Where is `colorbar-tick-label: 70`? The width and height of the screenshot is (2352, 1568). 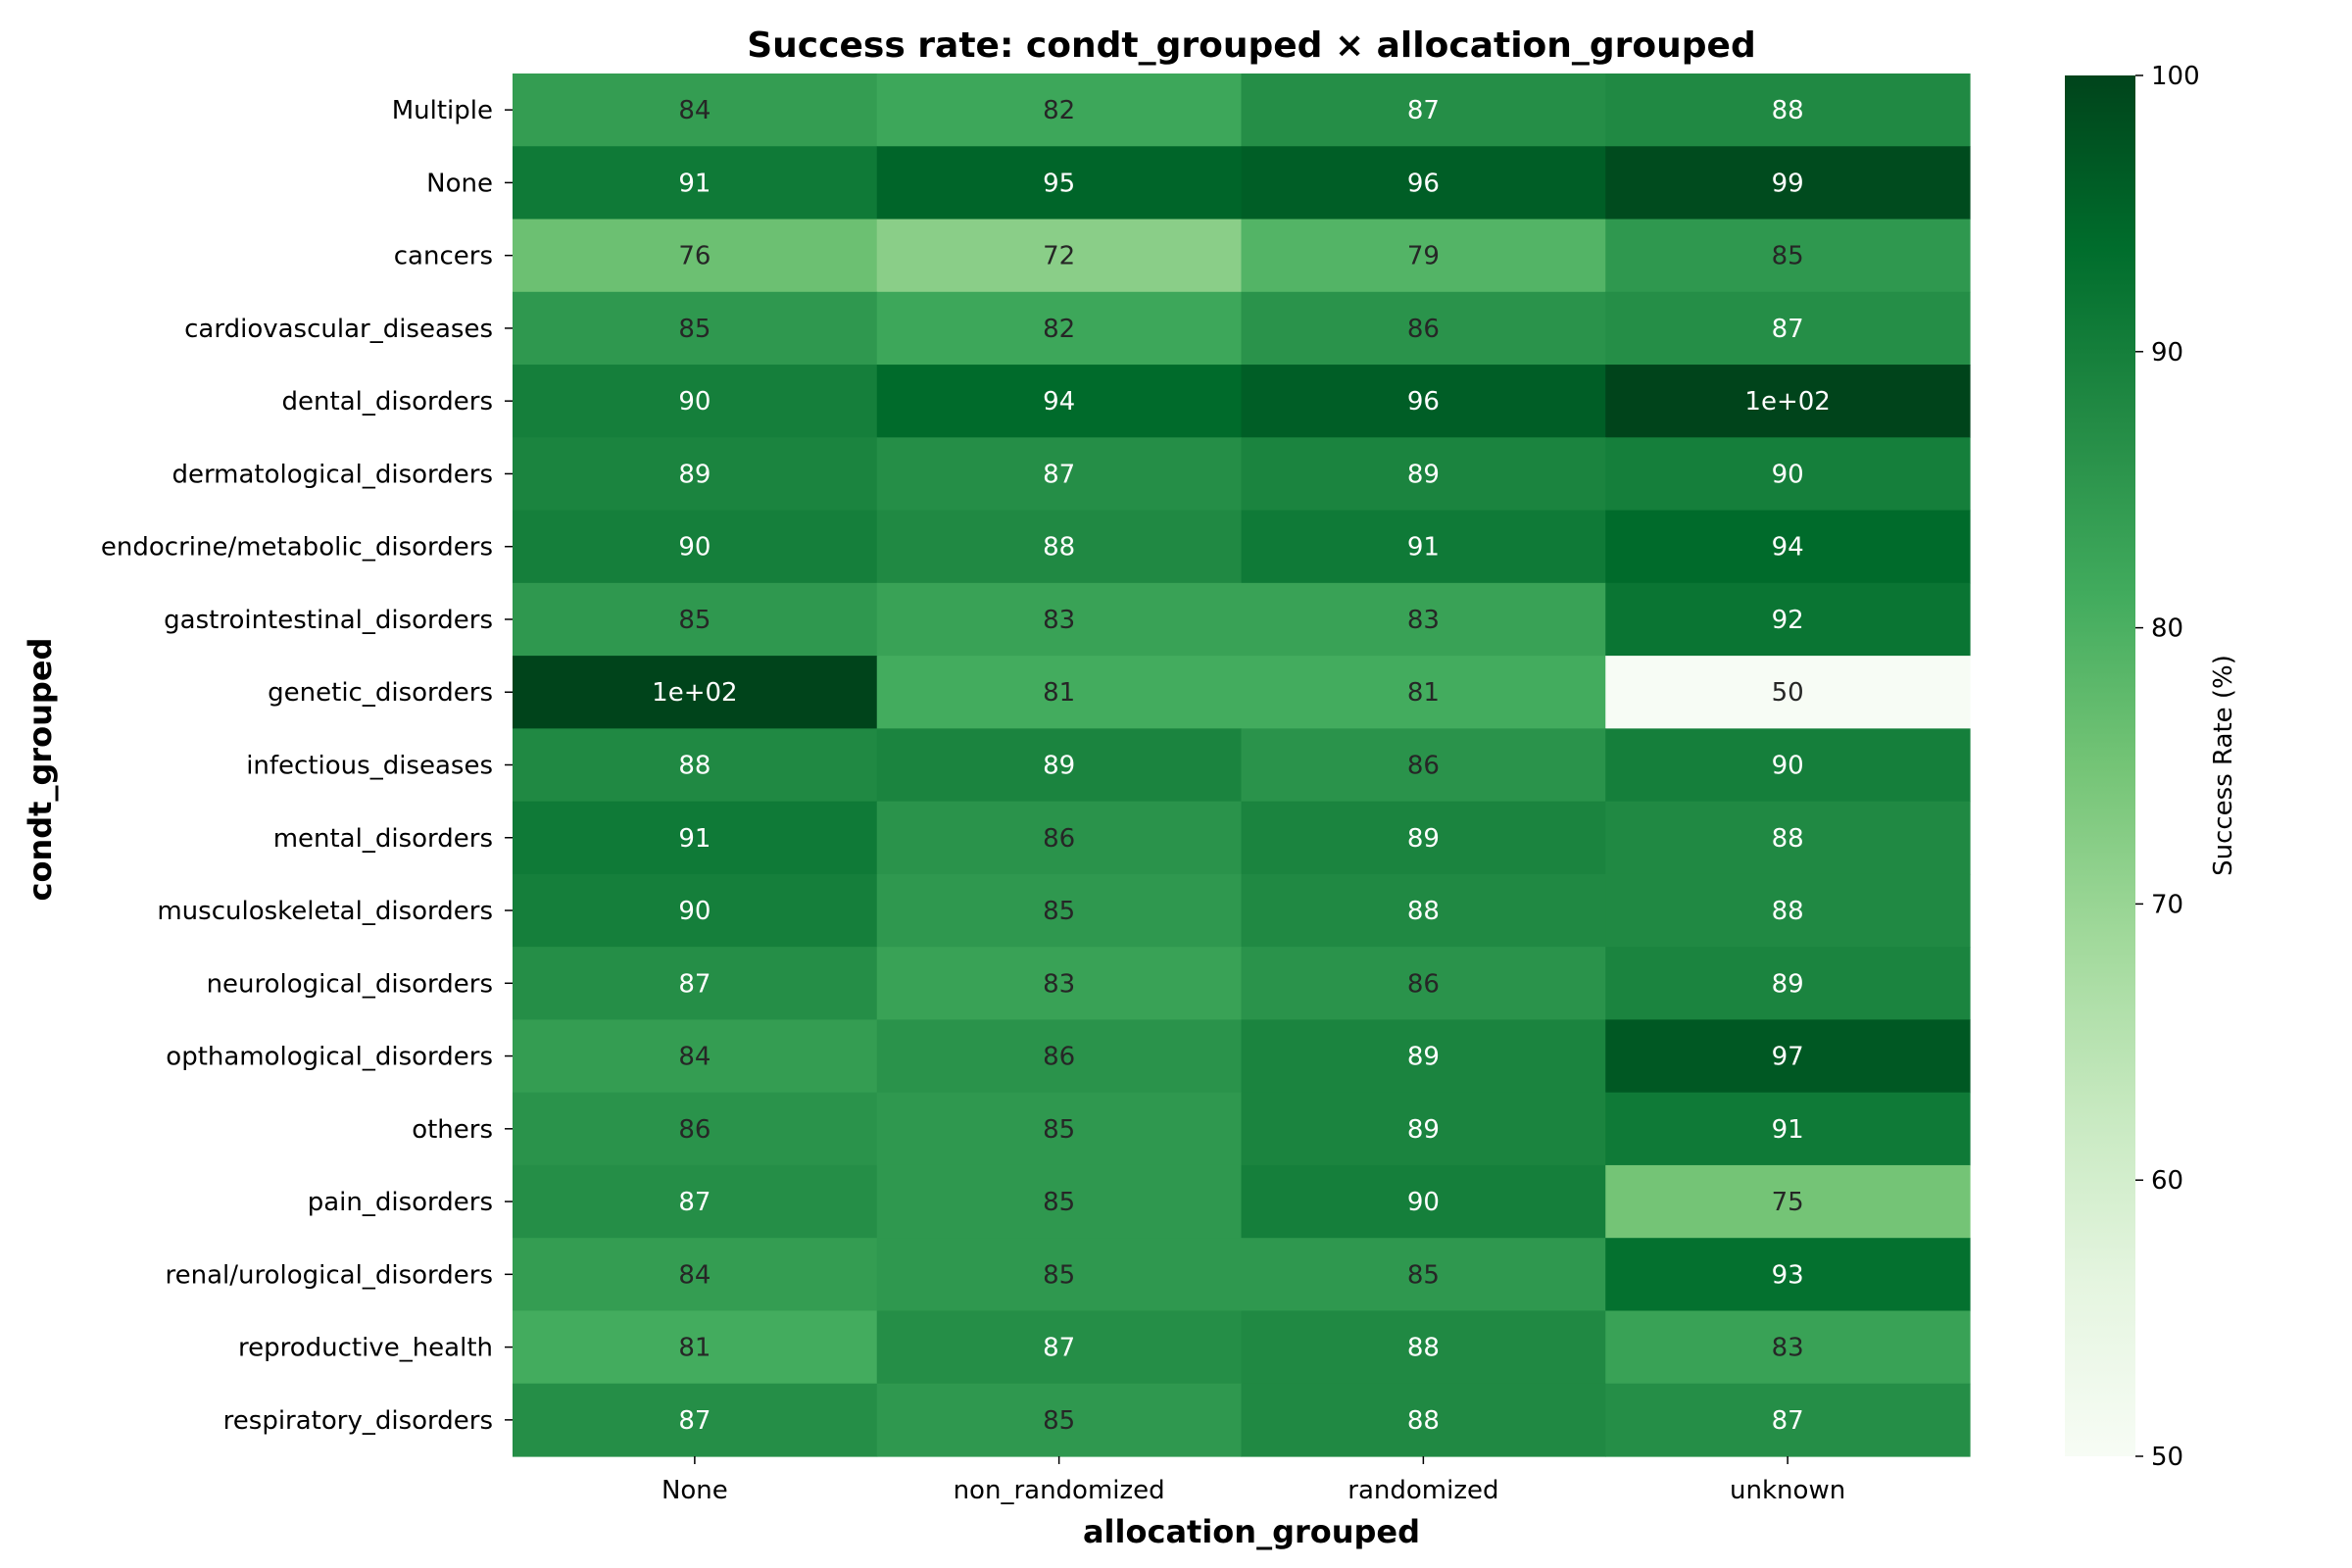 colorbar-tick-label: 70 is located at coordinates (2167, 904).